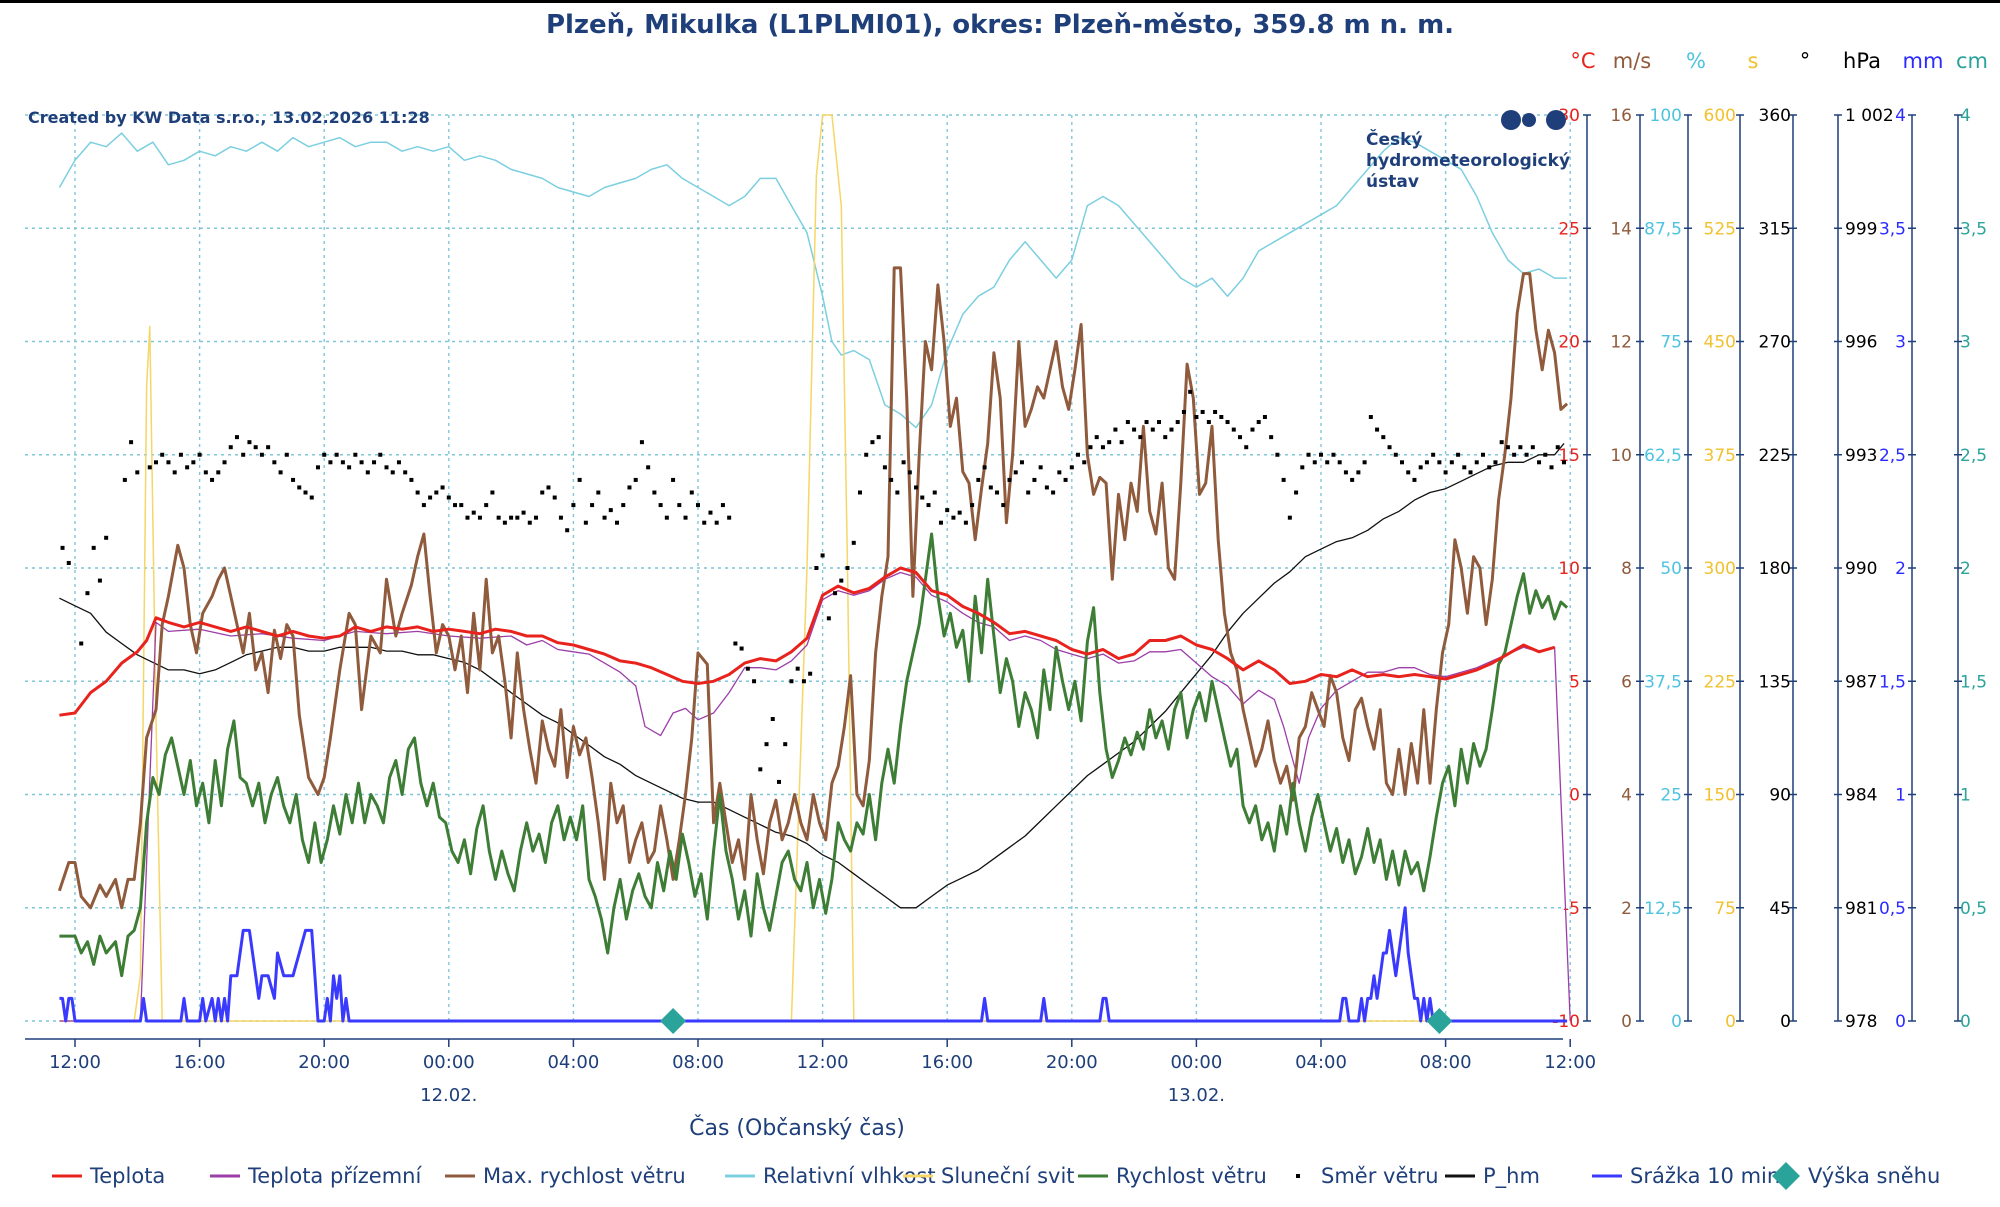  What do you see at coordinates (1780, 796) in the screenshot?
I see `y-tick-label-dir: 90` at bounding box center [1780, 796].